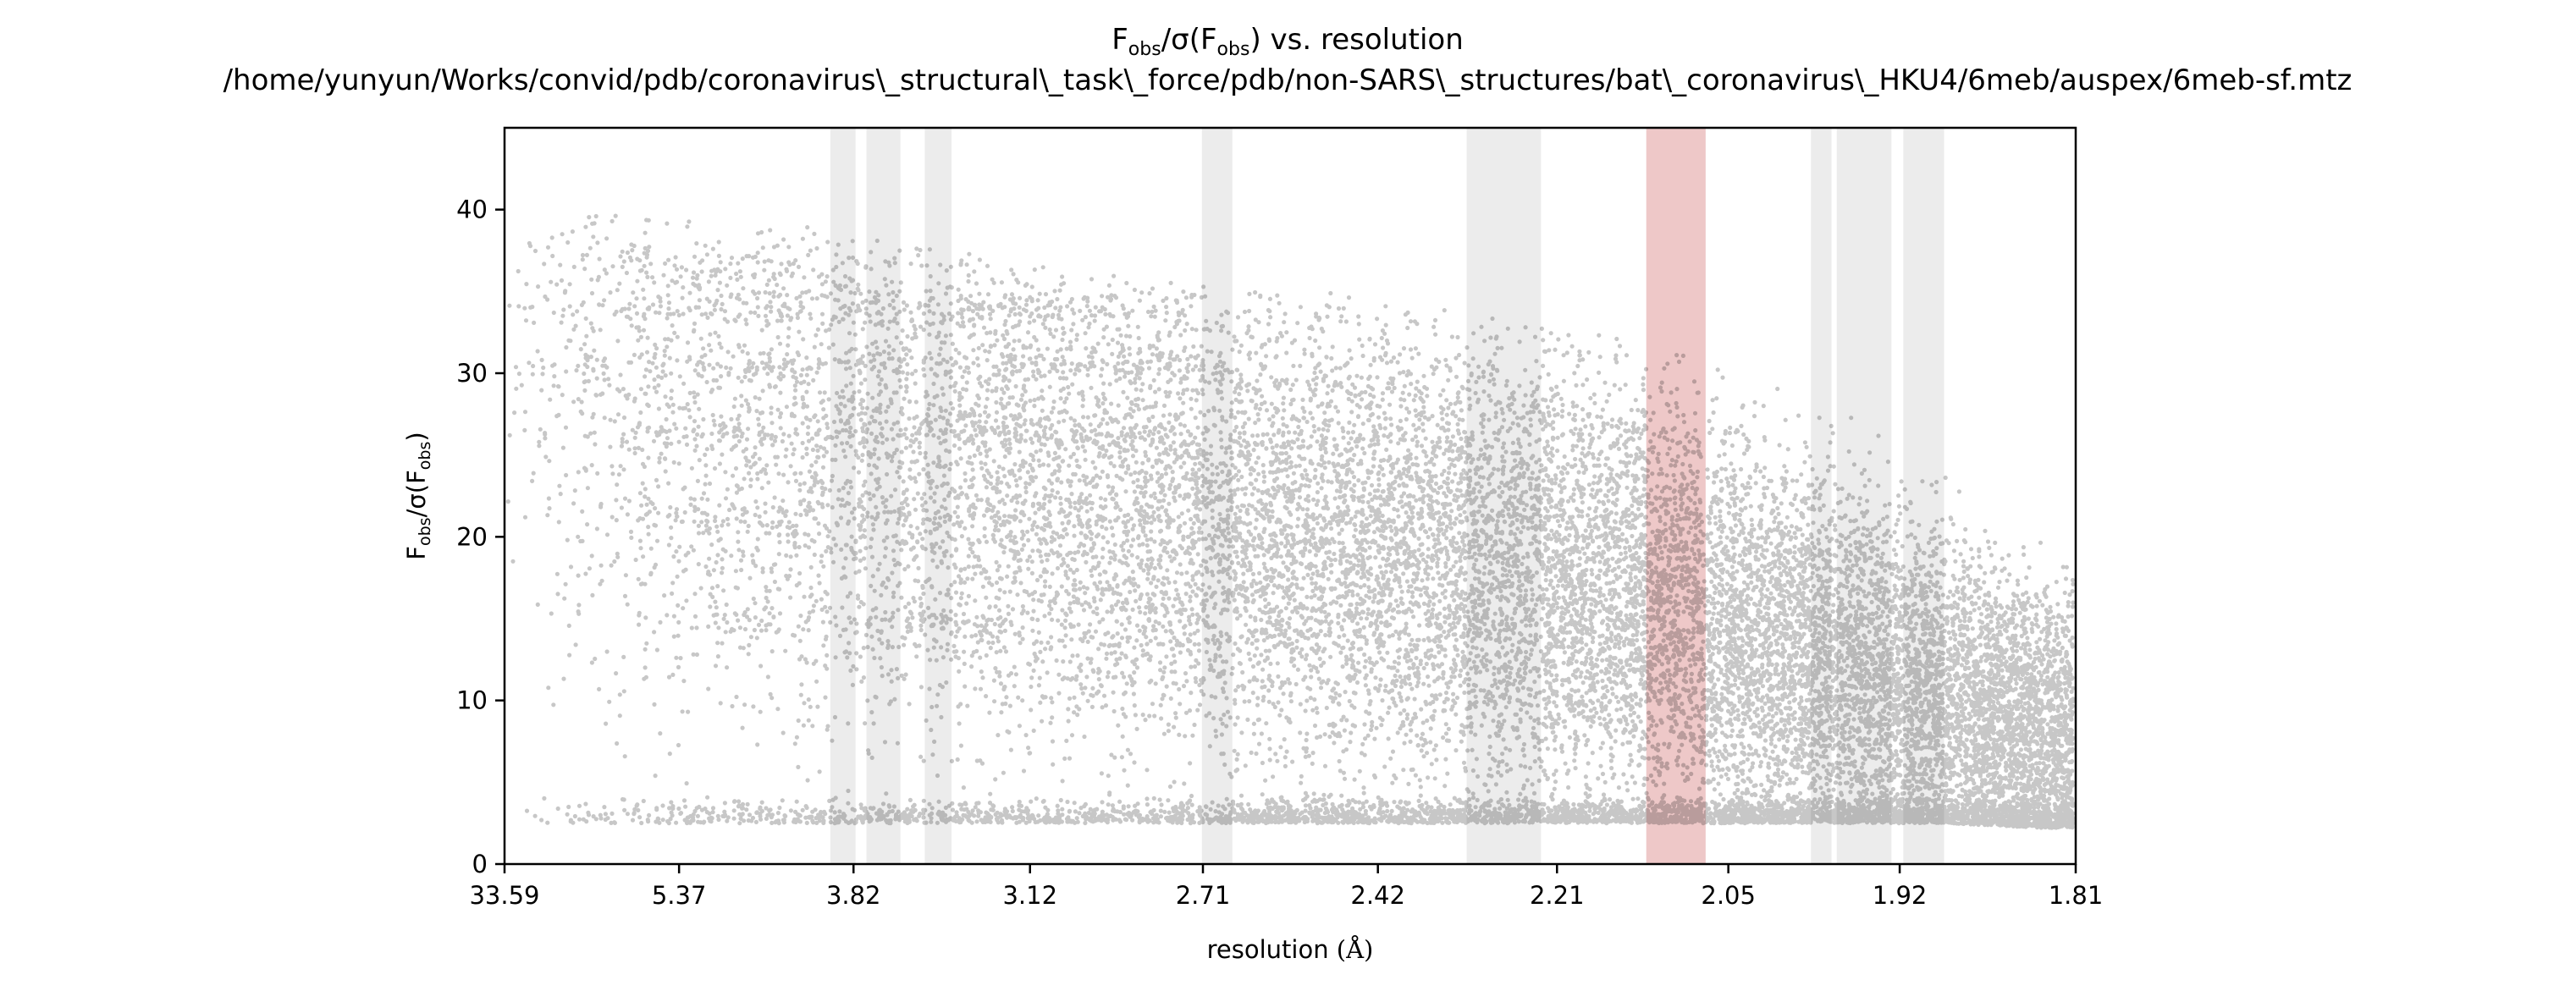  I want to click on x-tick-label-6: 2.21, so click(1558, 895).